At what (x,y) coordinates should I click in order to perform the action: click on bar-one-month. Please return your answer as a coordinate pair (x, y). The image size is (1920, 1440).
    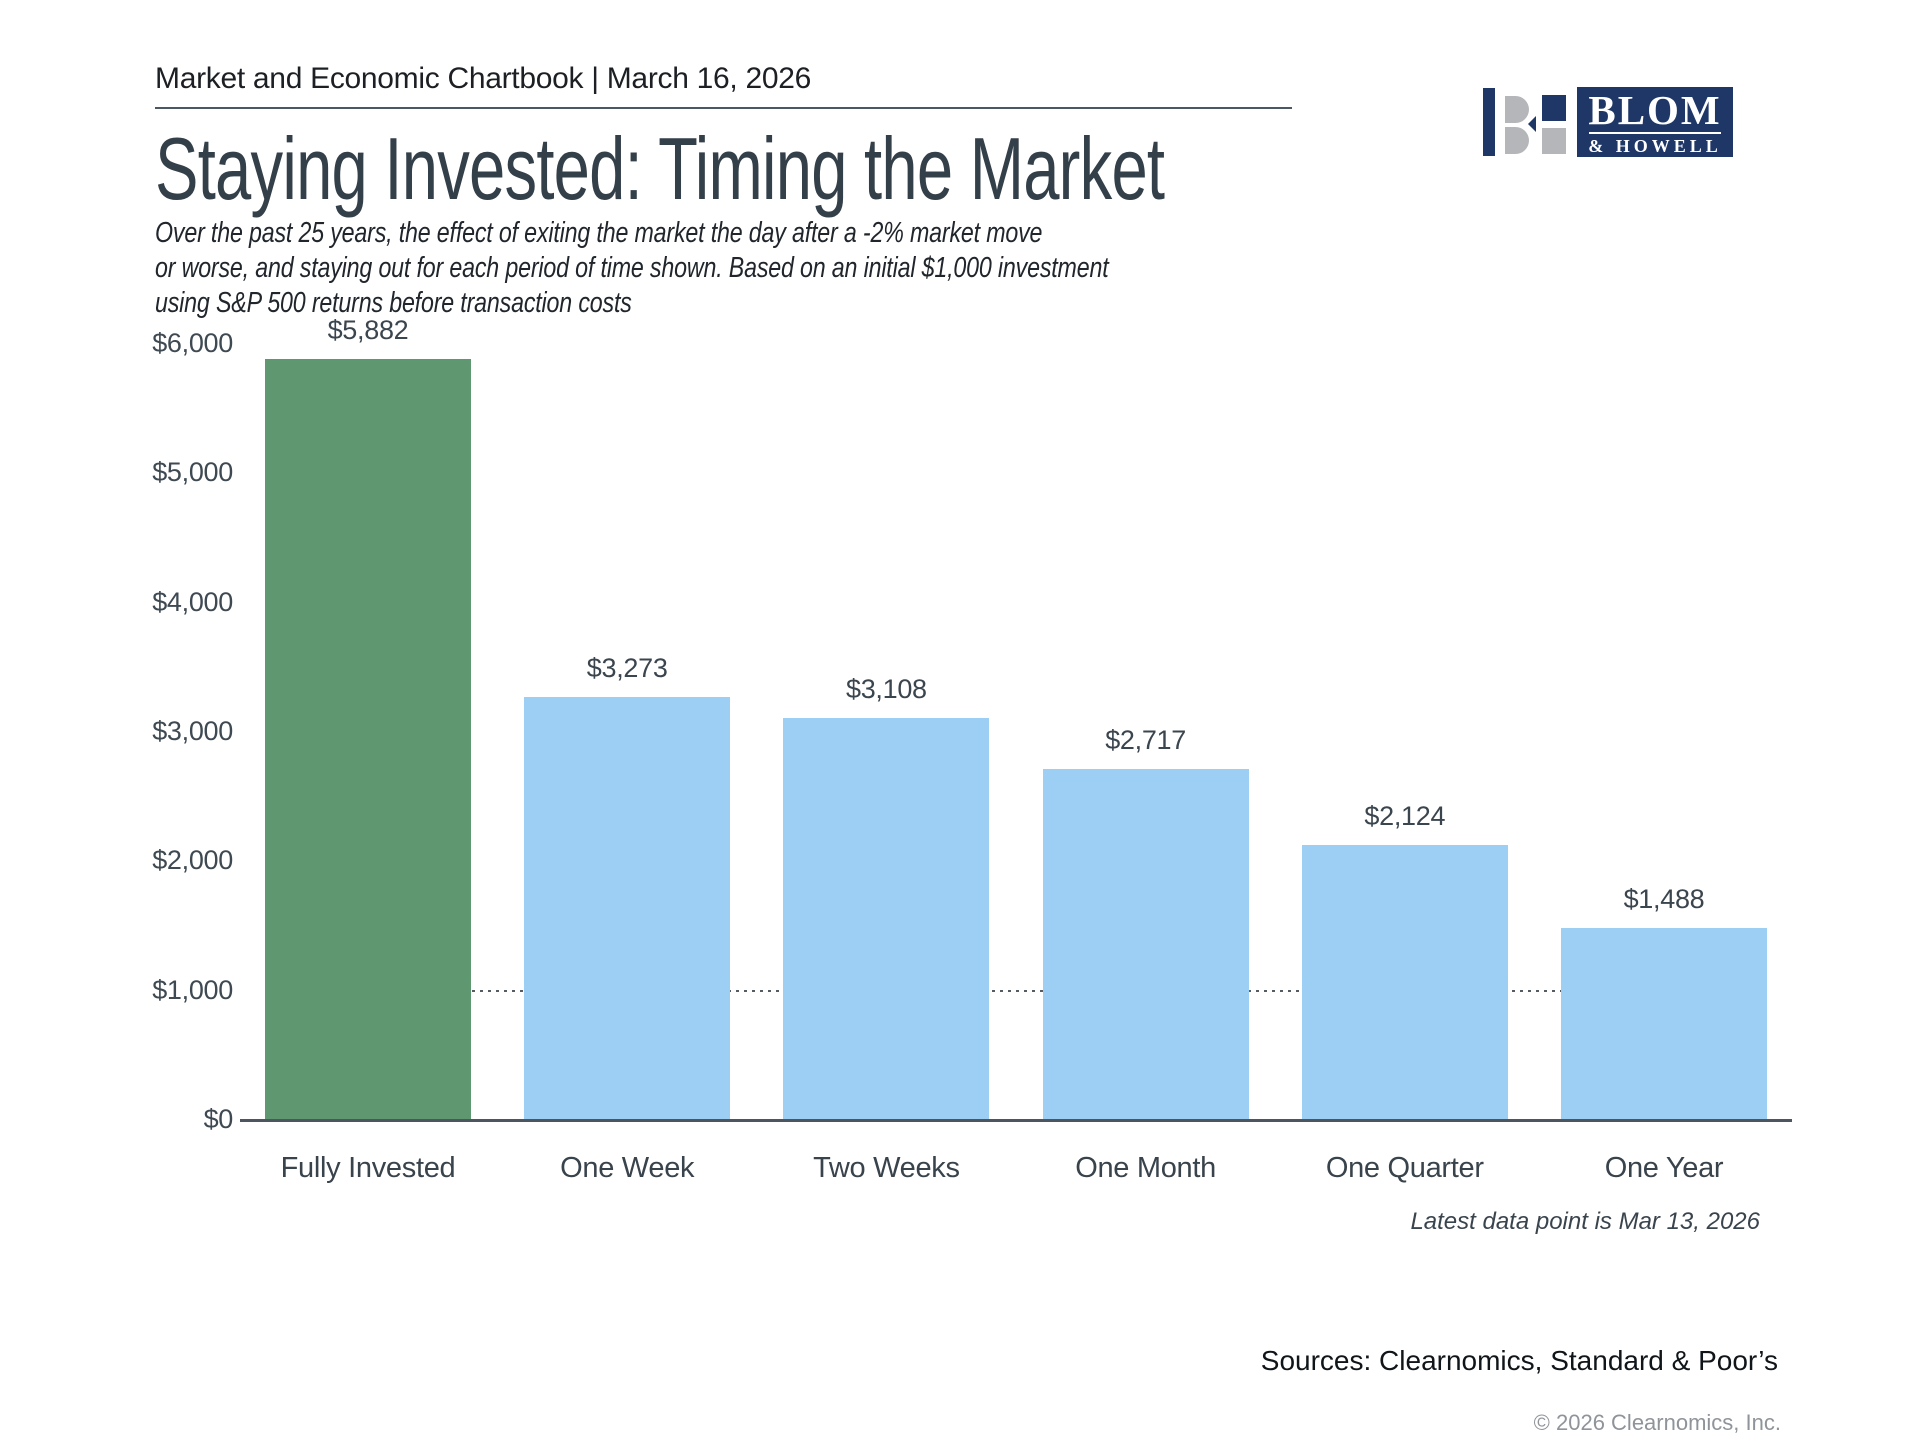
    Looking at the image, I should click on (1145, 944).